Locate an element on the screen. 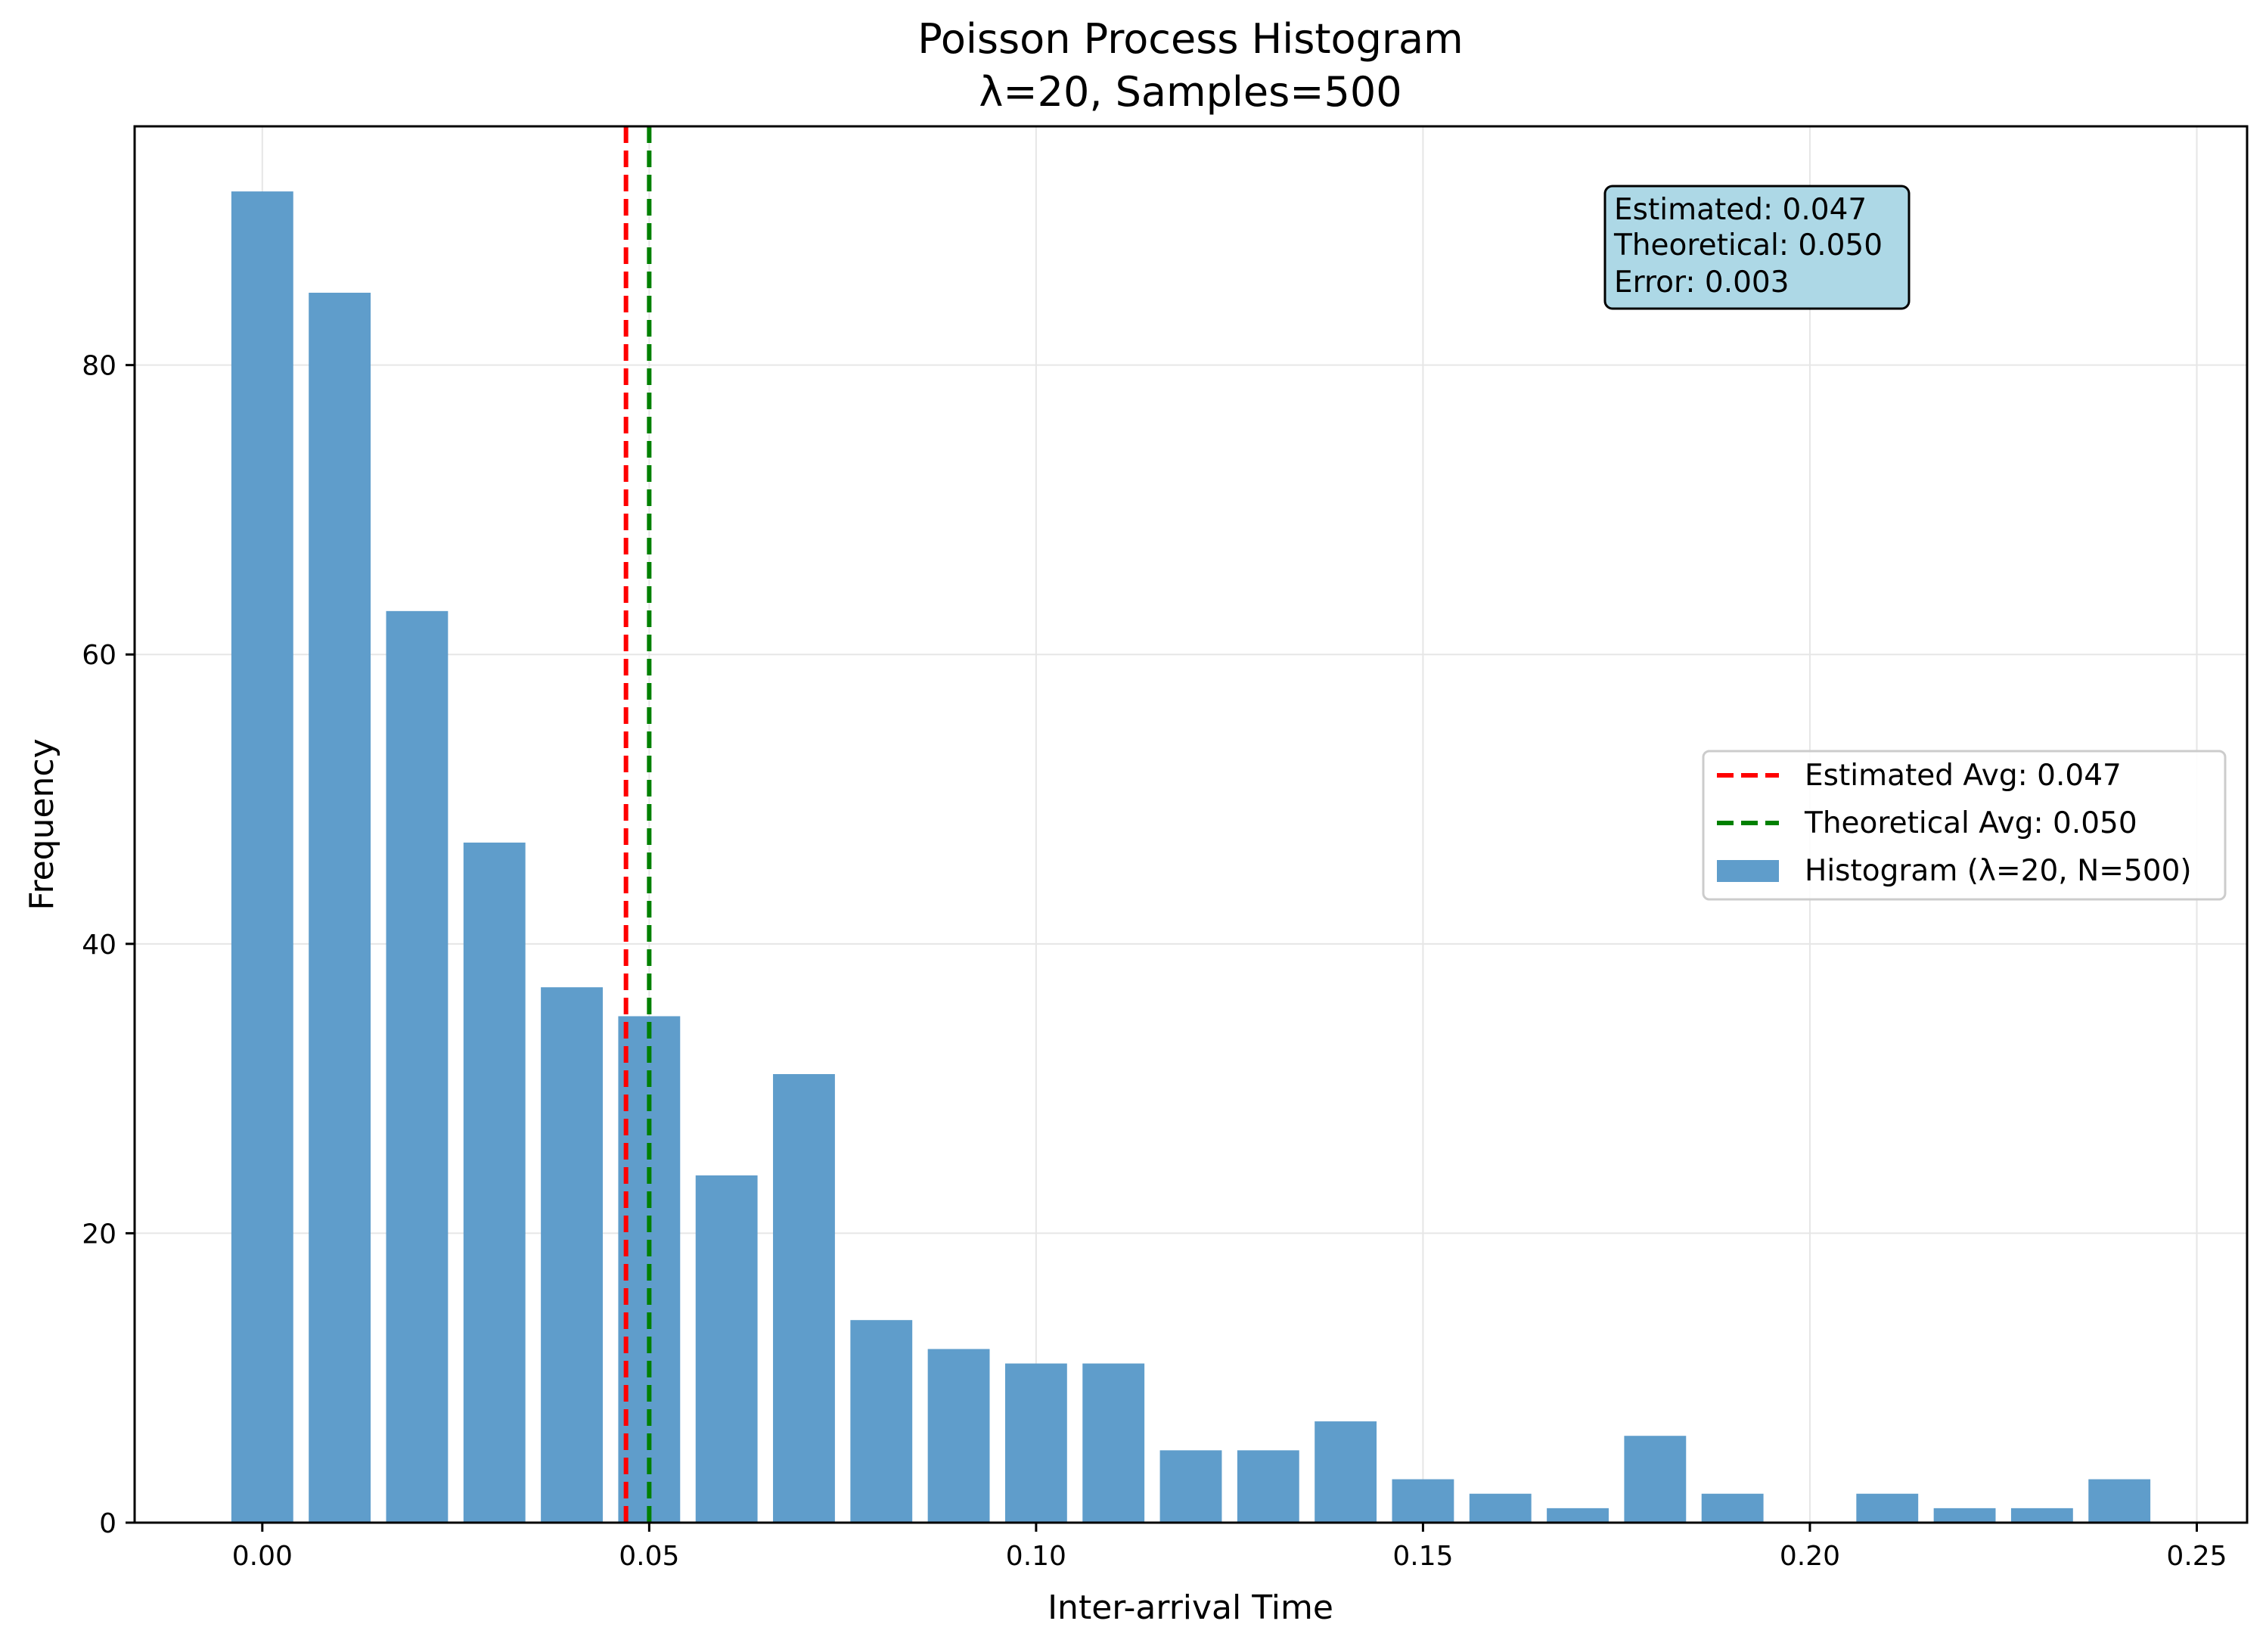 This screenshot has width=2266, height=1652. chart-subtitle: λ=20, Samples=500 is located at coordinates (1190, 92).